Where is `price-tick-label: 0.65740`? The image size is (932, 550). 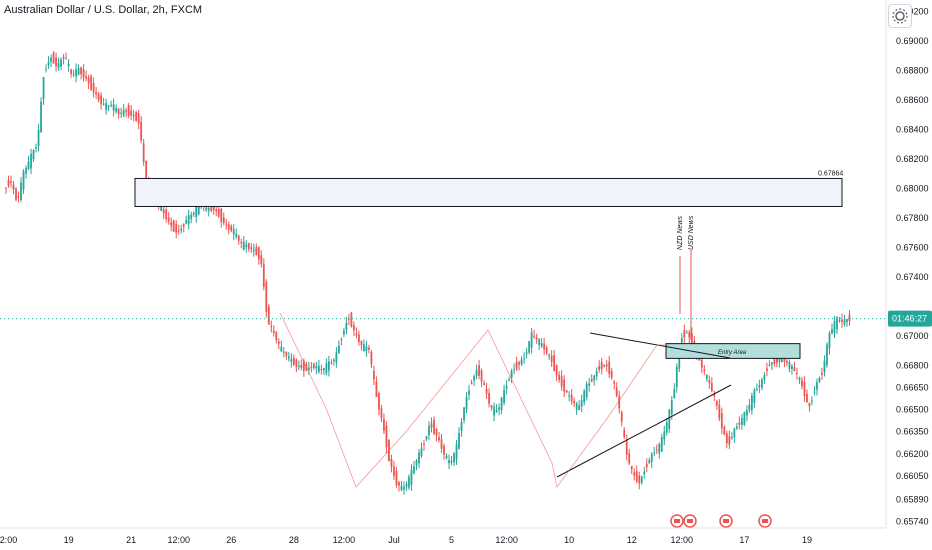 price-tick-label: 0.65740 is located at coordinates (912, 522).